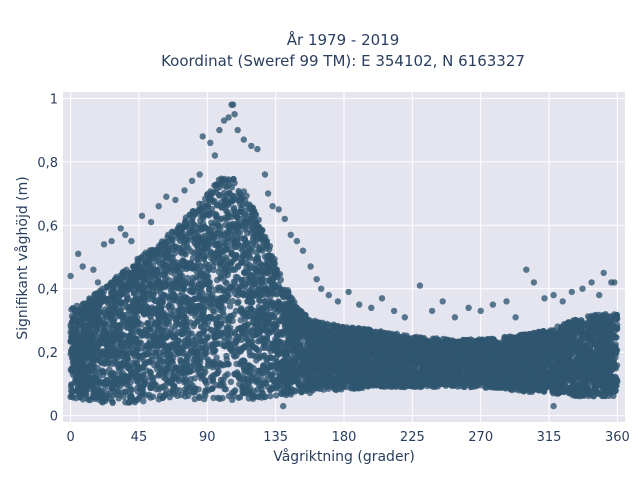  Describe the element at coordinates (343, 39) in the screenshot. I see `chart-title-line-1: År 1979 - 2019` at that location.